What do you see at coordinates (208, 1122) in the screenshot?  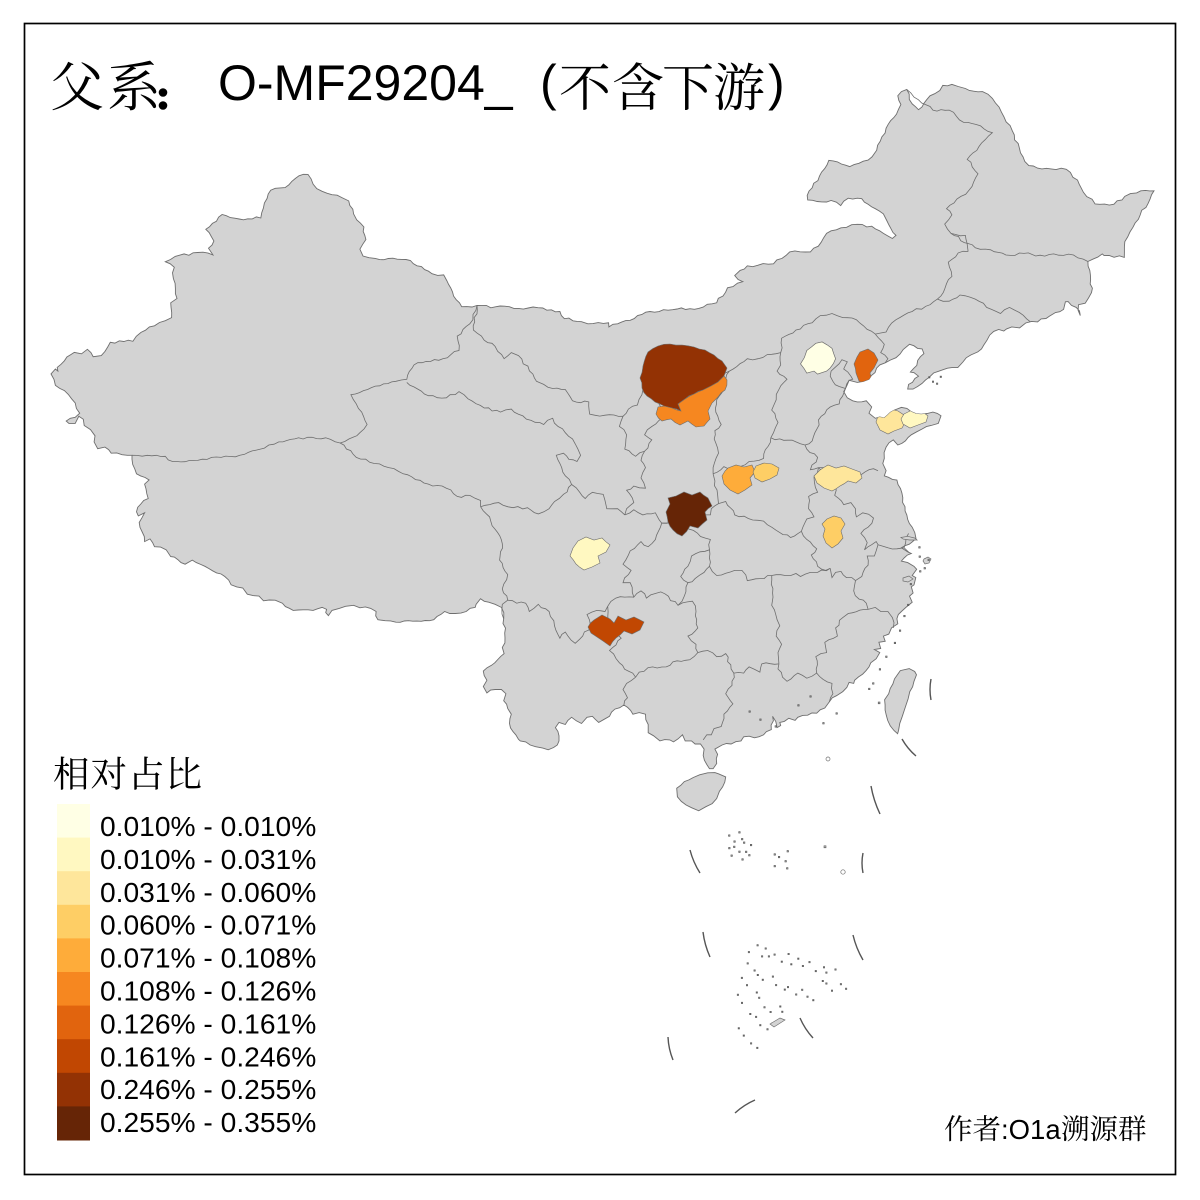 I see `svg-text: 0.255% - 0.355%` at bounding box center [208, 1122].